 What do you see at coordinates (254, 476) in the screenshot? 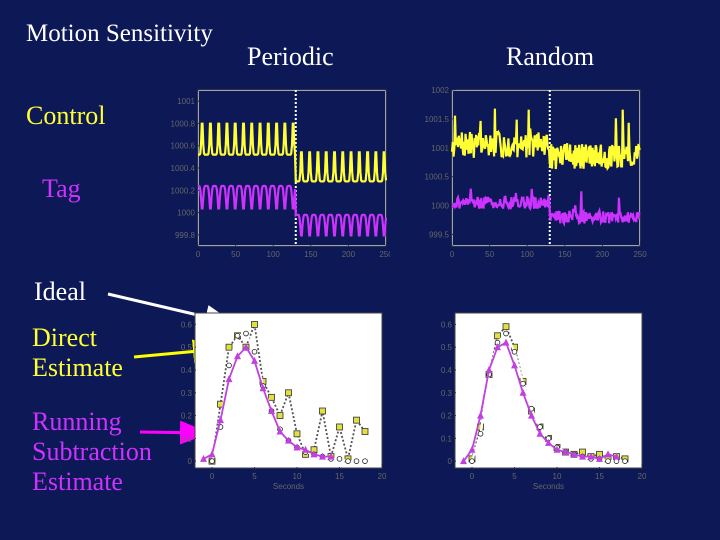
I see `x-tick-label: 5` at bounding box center [254, 476].